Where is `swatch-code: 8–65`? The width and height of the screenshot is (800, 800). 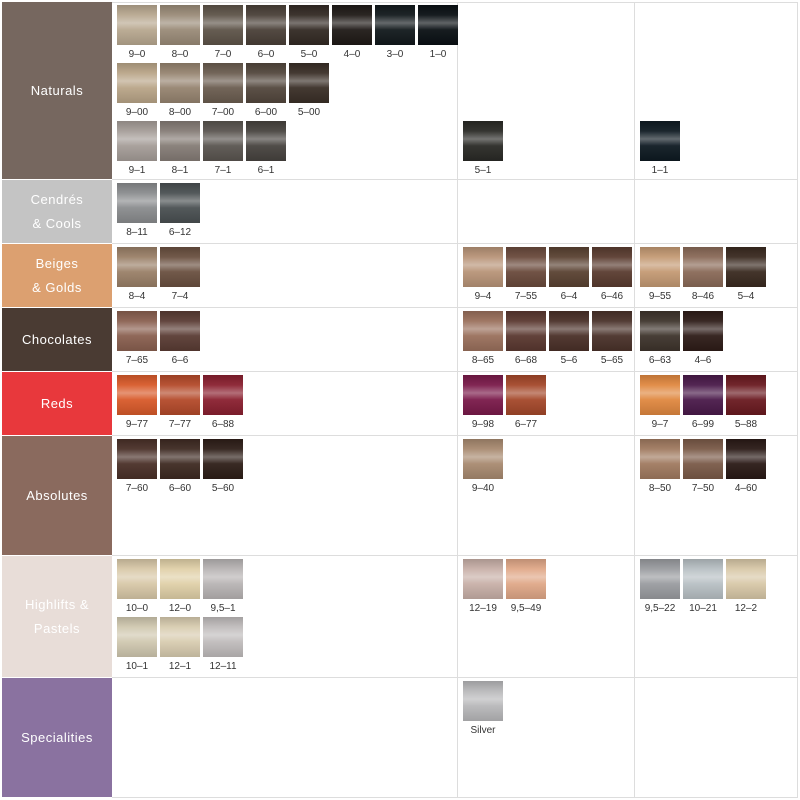
swatch-code: 8–65 is located at coordinates (483, 360).